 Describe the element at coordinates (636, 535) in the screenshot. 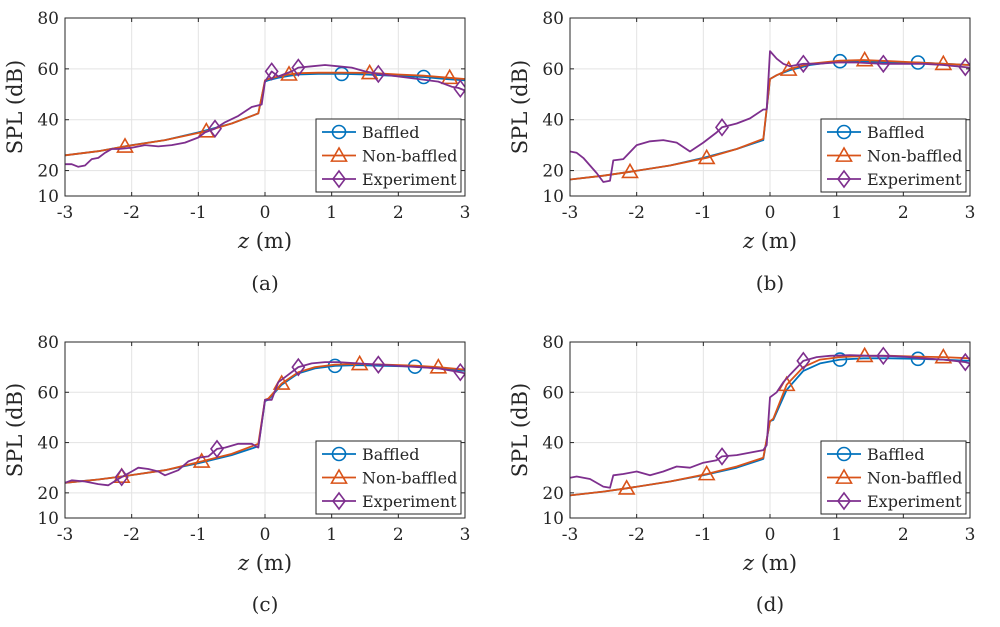

I see `x-tick-label: -2` at that location.